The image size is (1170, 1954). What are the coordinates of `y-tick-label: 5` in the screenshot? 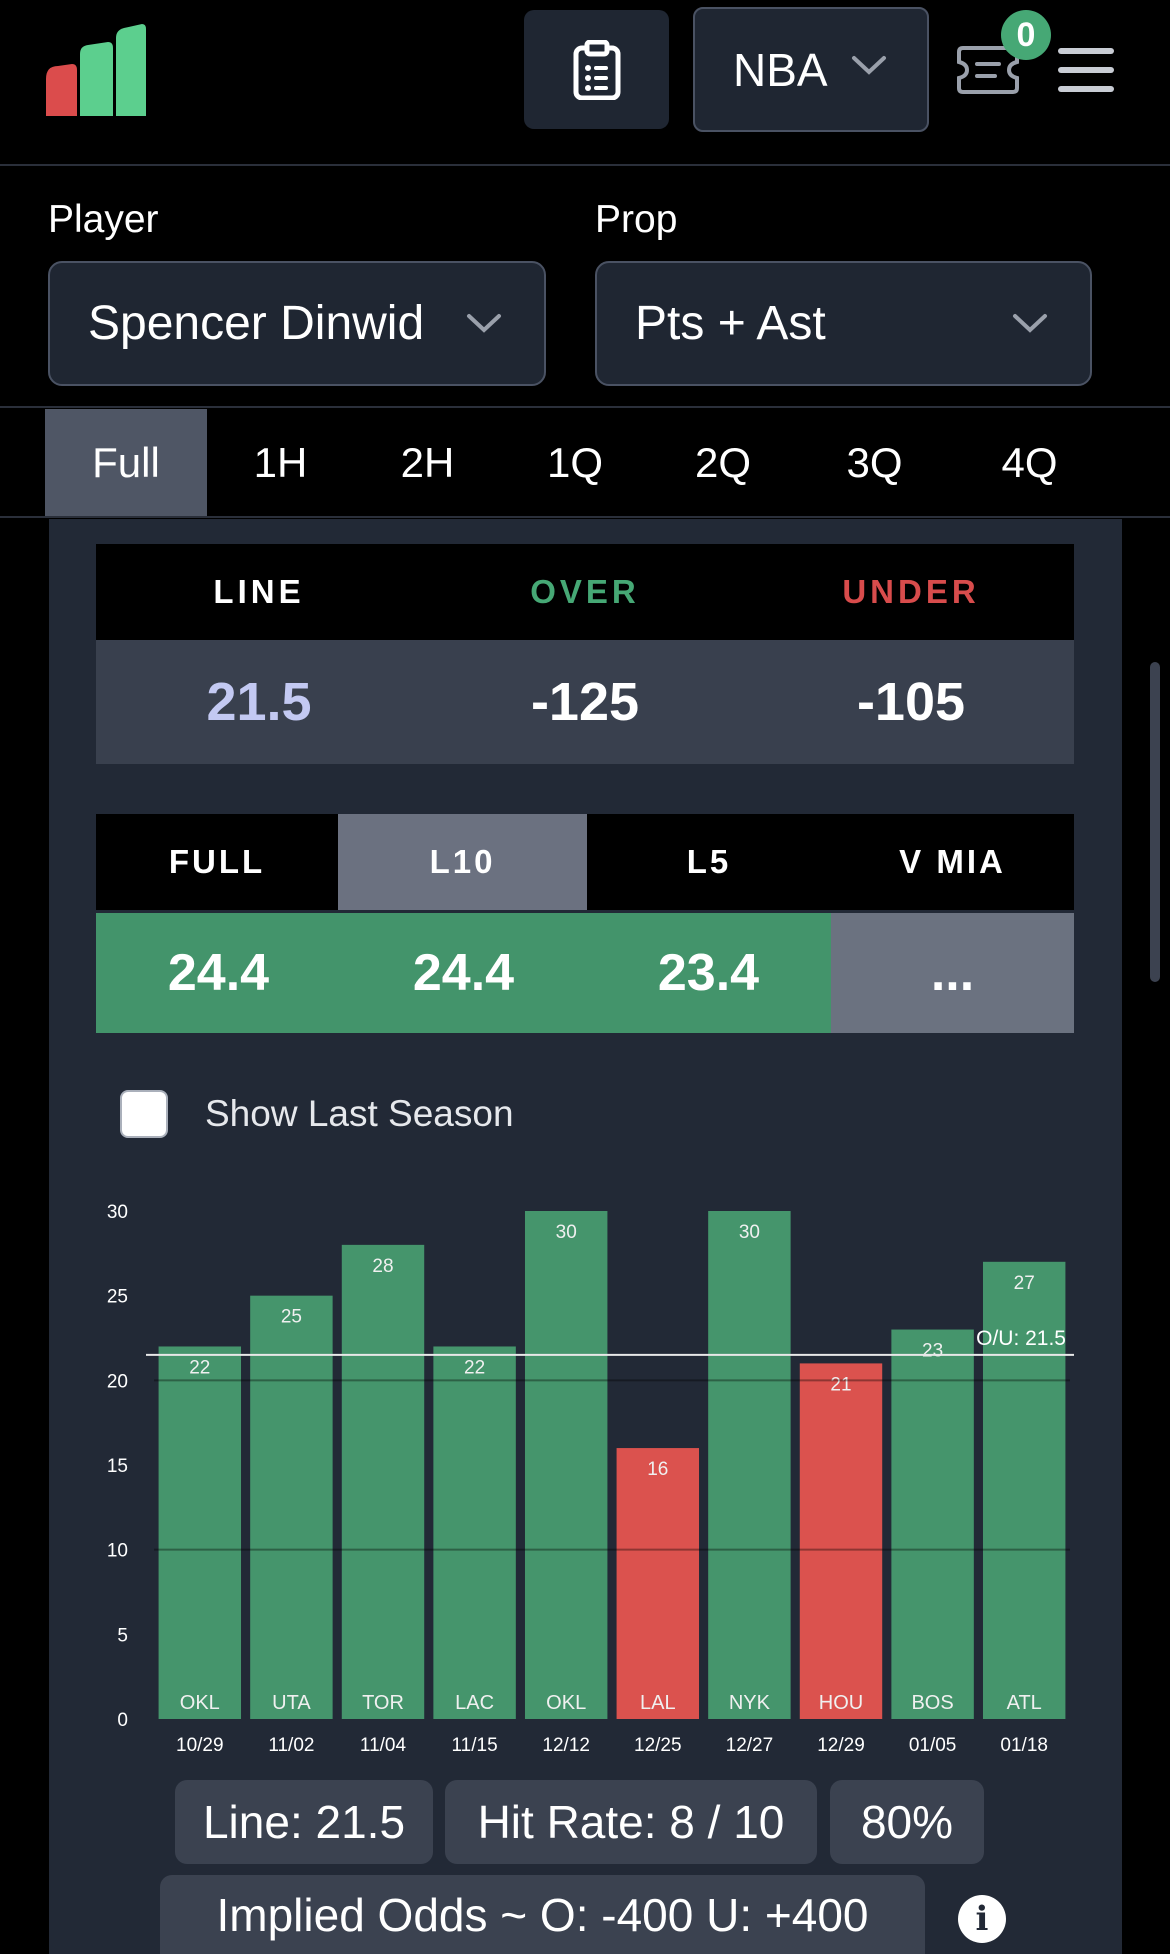 It's located at (122, 1635).